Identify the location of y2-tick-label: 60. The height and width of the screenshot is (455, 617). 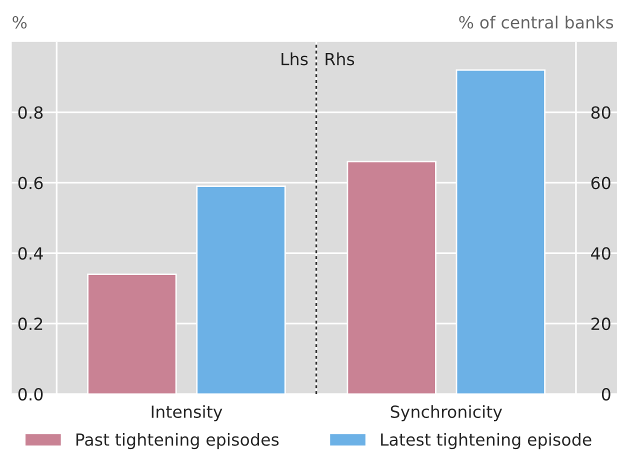
(600, 183).